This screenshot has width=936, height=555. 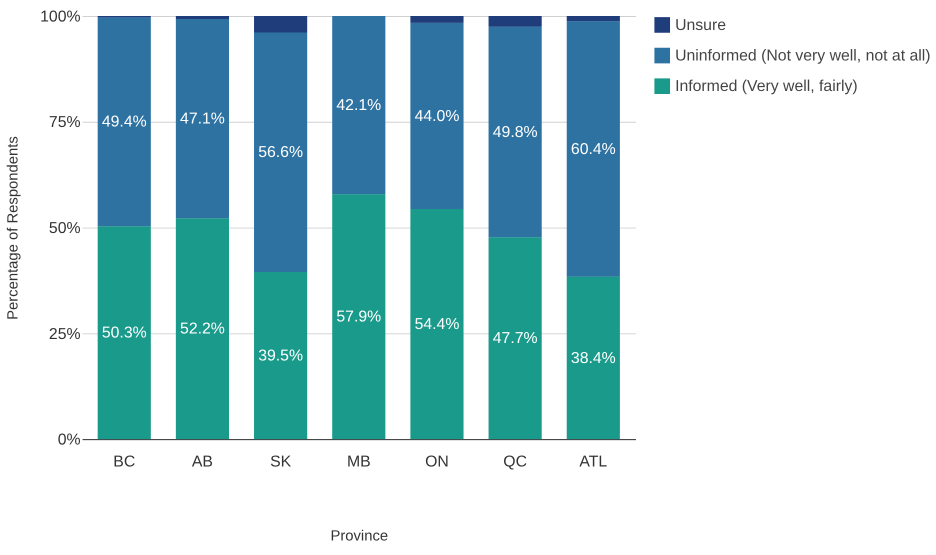 I want to click on data-label: 56.6%, so click(x=281, y=153).